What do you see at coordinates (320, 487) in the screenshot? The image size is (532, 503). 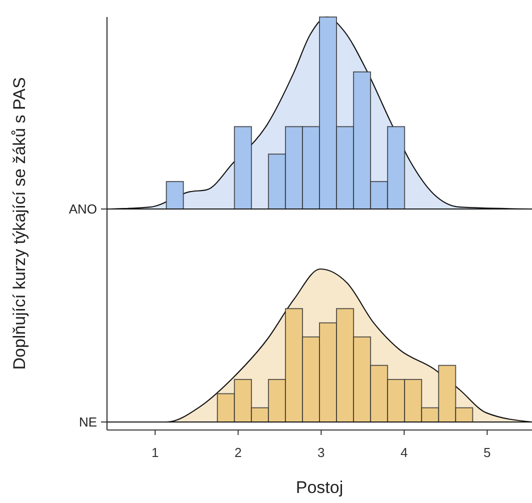 I see `x-axis-title: Postoj` at bounding box center [320, 487].